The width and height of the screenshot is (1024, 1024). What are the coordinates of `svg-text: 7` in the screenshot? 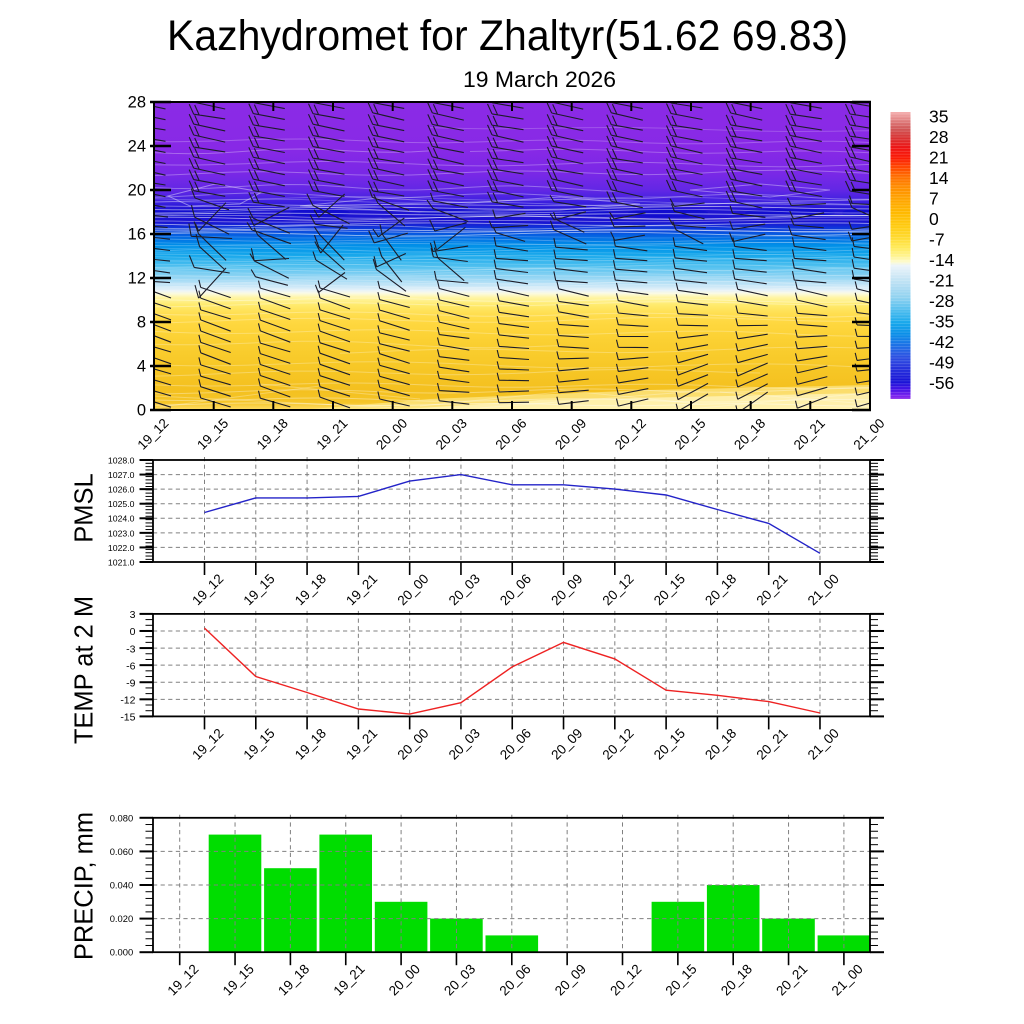 It's located at (934, 199).